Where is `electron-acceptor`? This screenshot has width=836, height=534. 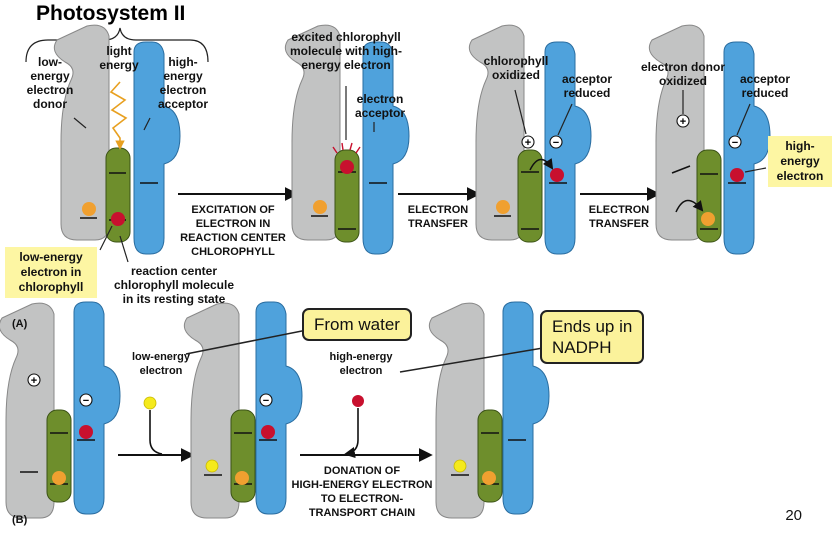 electron-acceptor is located at coordinates (97, 408).